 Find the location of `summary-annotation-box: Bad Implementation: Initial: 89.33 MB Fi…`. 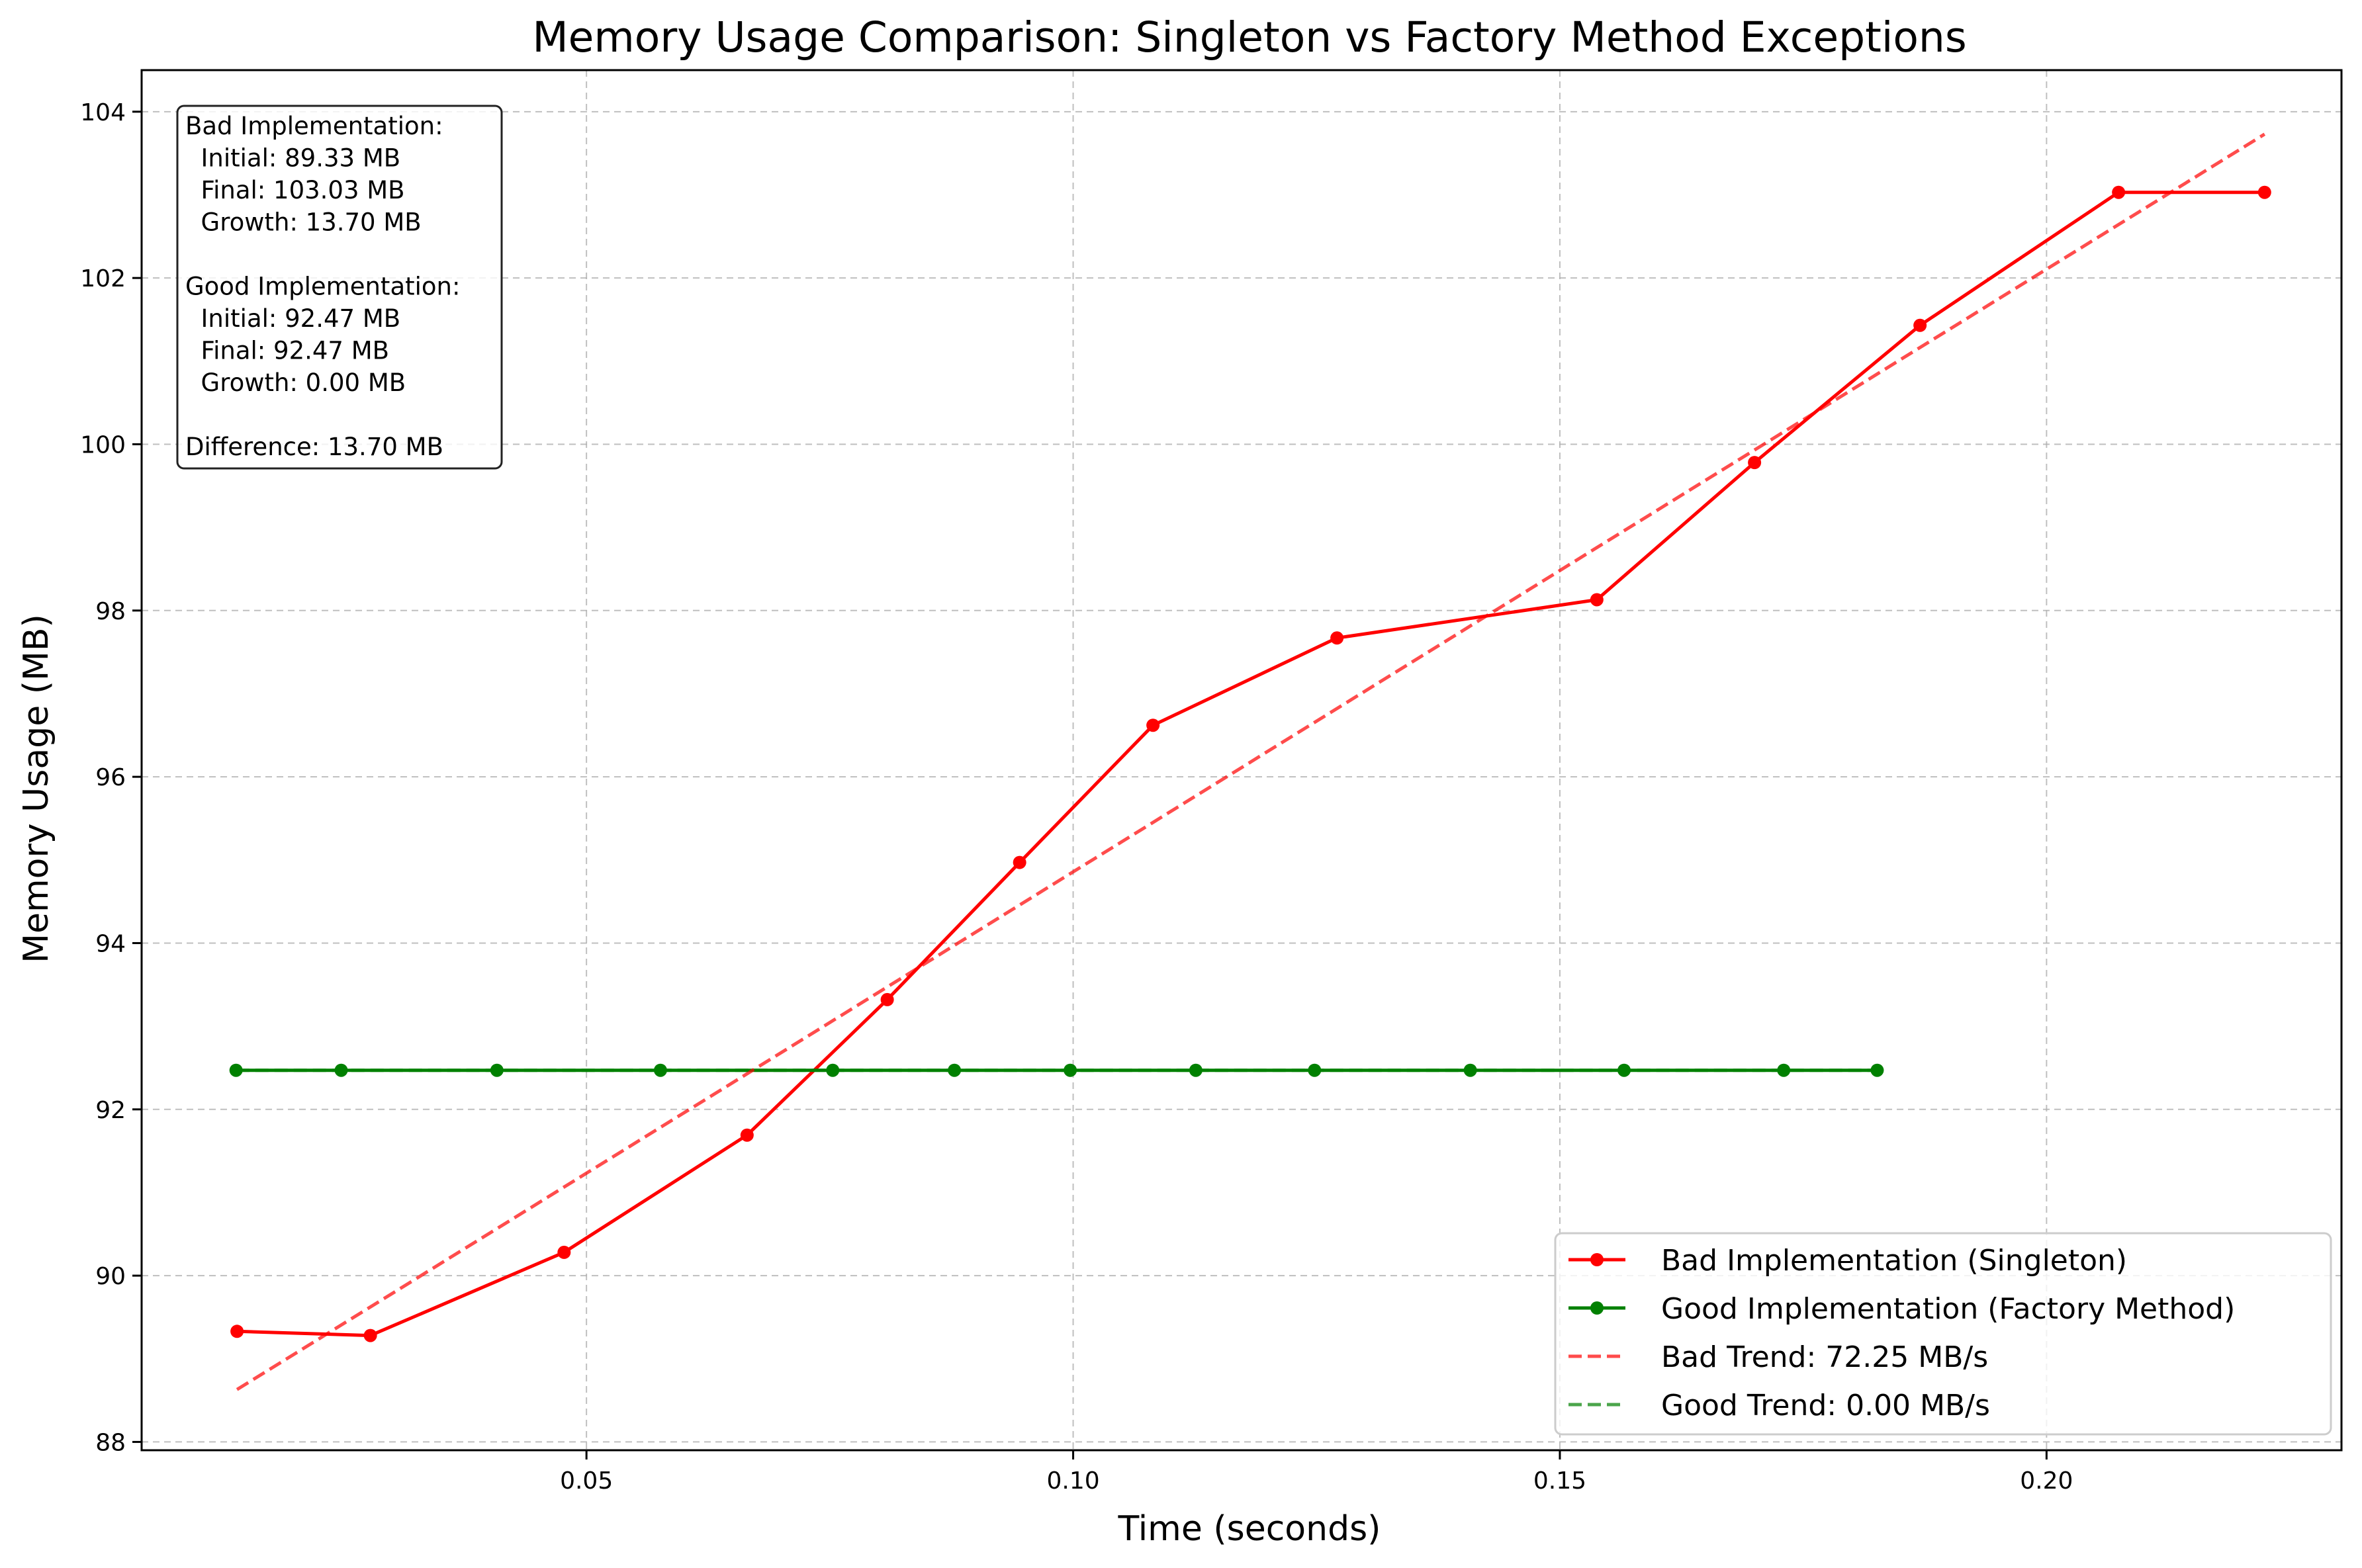

summary-annotation-box: Bad Implementation: Initial: 89.33 MB Fi… is located at coordinates (339, 288).